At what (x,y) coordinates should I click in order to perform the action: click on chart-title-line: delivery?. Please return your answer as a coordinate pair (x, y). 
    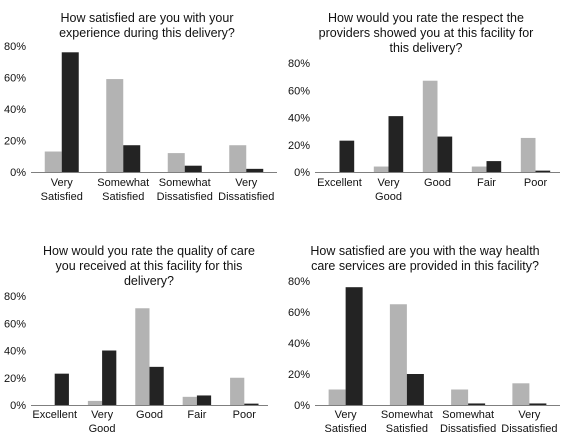
    Looking at the image, I should click on (149, 281).